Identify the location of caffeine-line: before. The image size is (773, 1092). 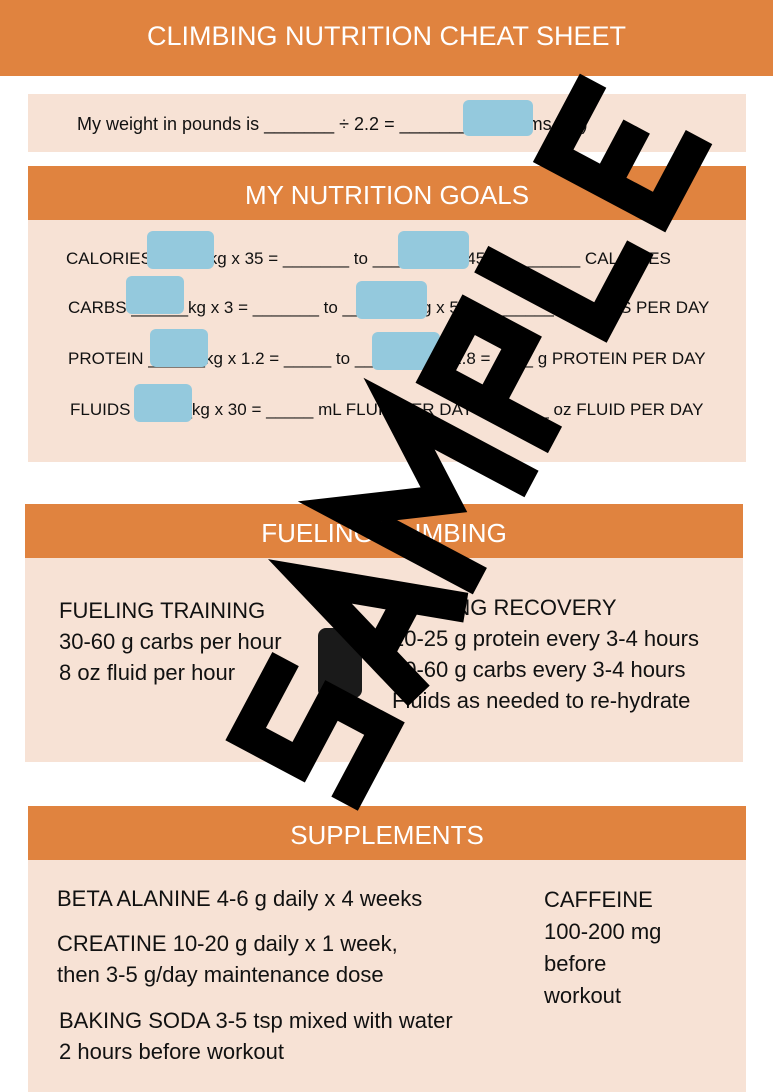
(575, 963).